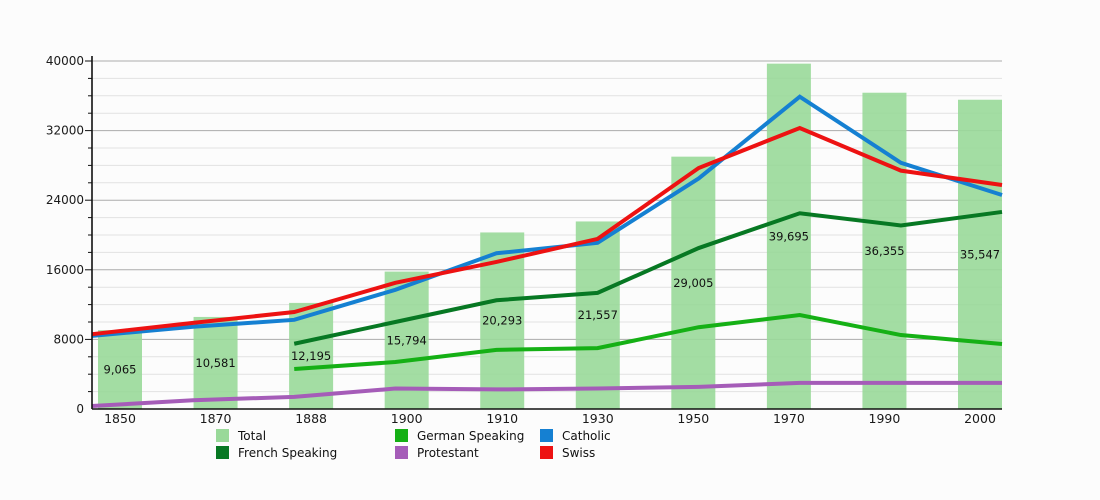 The image size is (1100, 500). I want to click on bar-value-label: 21,557, so click(598, 315).